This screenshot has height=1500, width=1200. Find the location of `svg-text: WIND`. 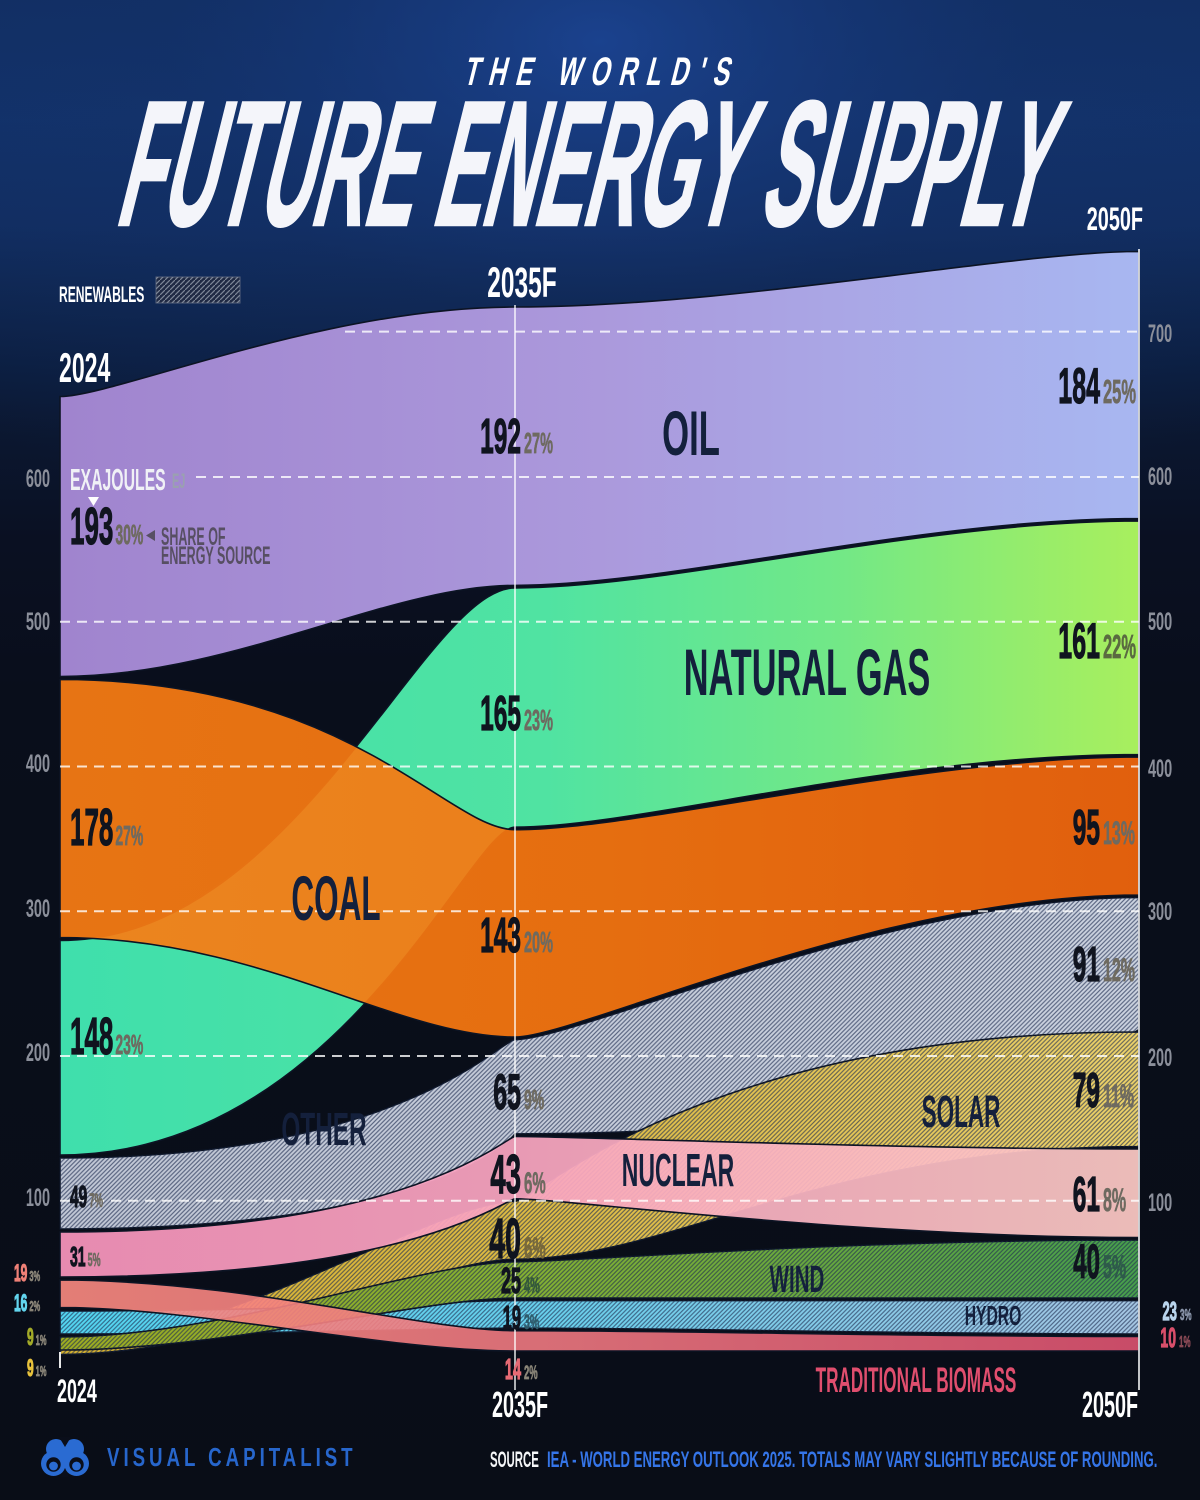

svg-text: WIND is located at coordinates (797, 1279).